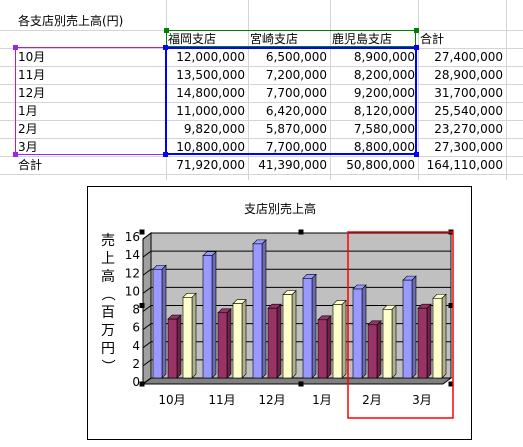 This screenshot has width=523, height=447. Describe the element at coordinates (296, 111) in the screenshot. I see `cell-jan-miyazaki: 6,420,000` at that location.